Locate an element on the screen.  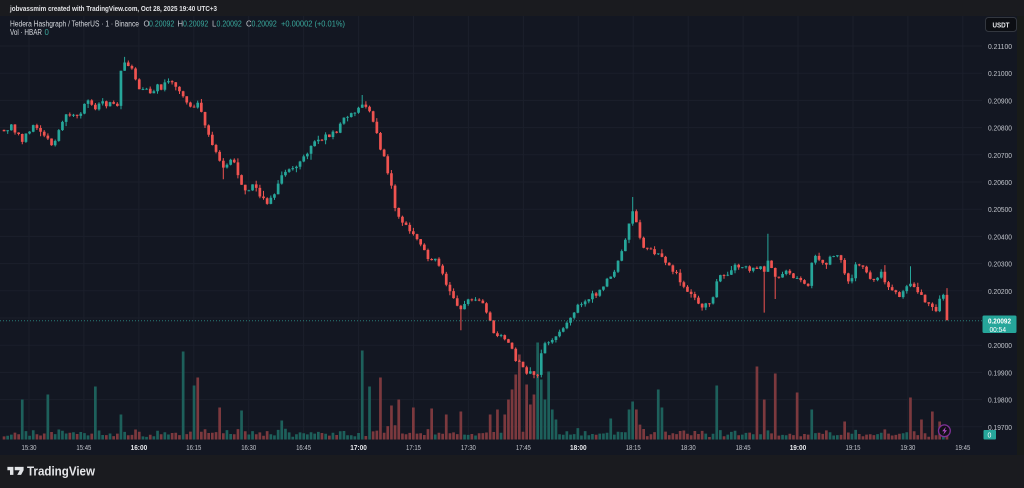
svg-text: 16:00 is located at coordinates (139, 447).